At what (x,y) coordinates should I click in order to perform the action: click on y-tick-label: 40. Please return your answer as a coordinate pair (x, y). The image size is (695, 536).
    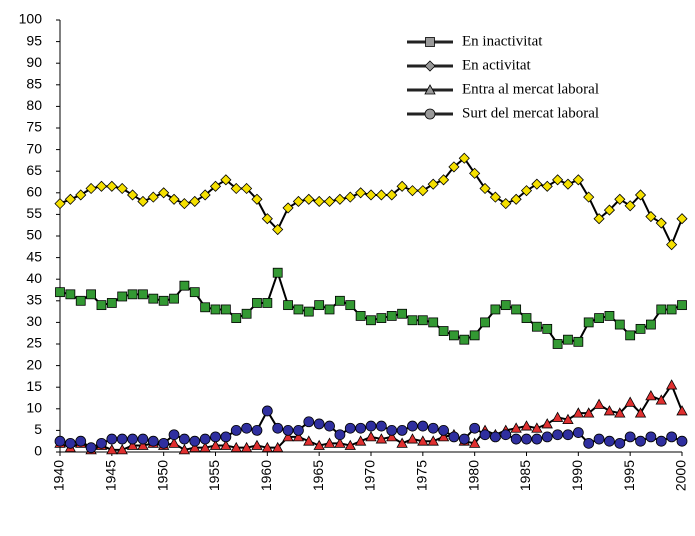
    Looking at the image, I should click on (34, 278).